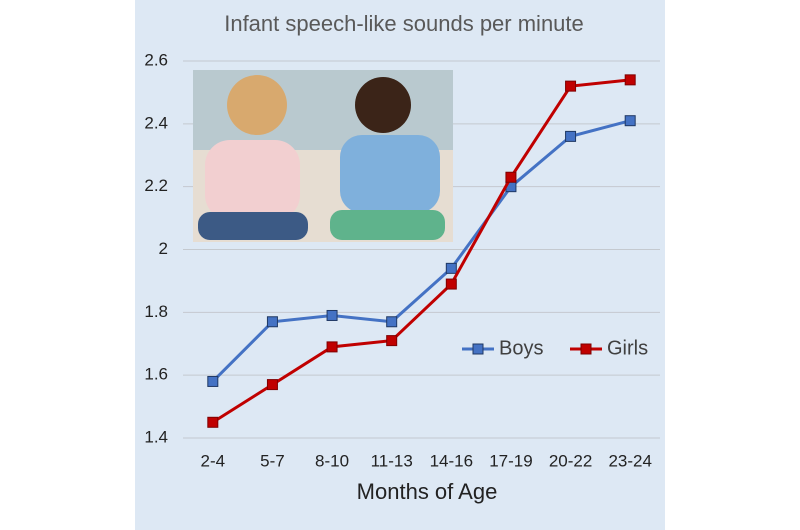 This screenshot has width=800, height=530. Describe the element at coordinates (521, 348) in the screenshot. I see `legend-label: Boys` at that location.